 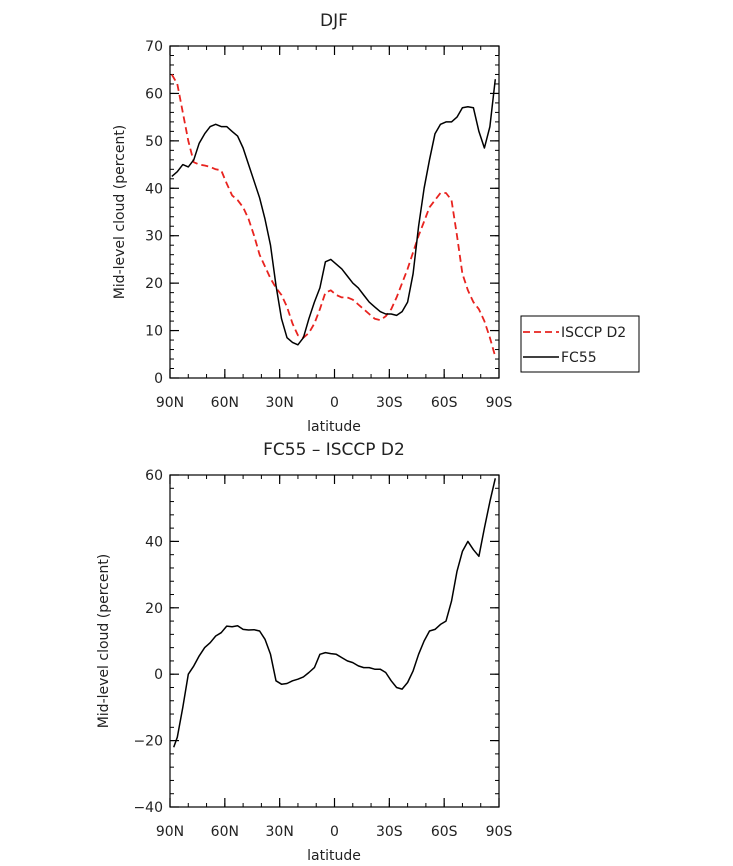 What do you see at coordinates (148, 808) in the screenshot?
I see `y-tick-label: −40` at bounding box center [148, 808].